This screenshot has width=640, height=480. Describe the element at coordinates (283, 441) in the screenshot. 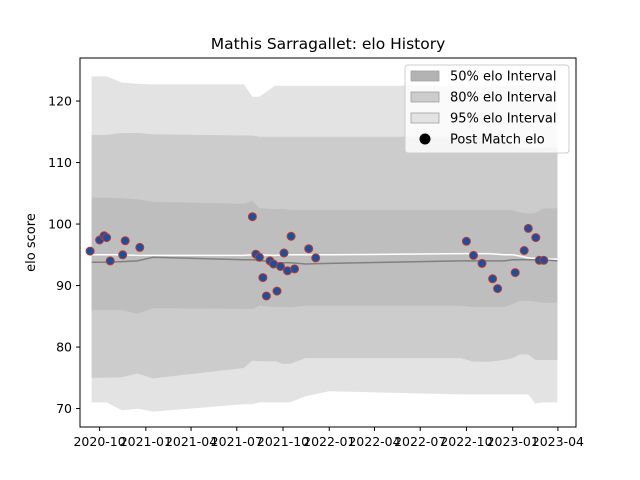

I see `x-tick-label: 2021-10` at that location.